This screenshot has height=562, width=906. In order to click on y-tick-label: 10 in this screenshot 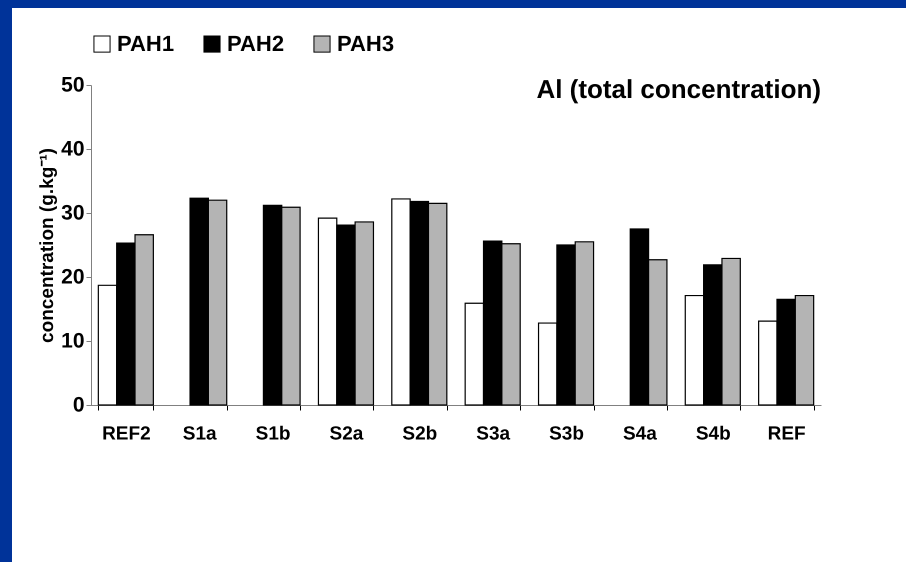, I will do `click(72, 341)`.